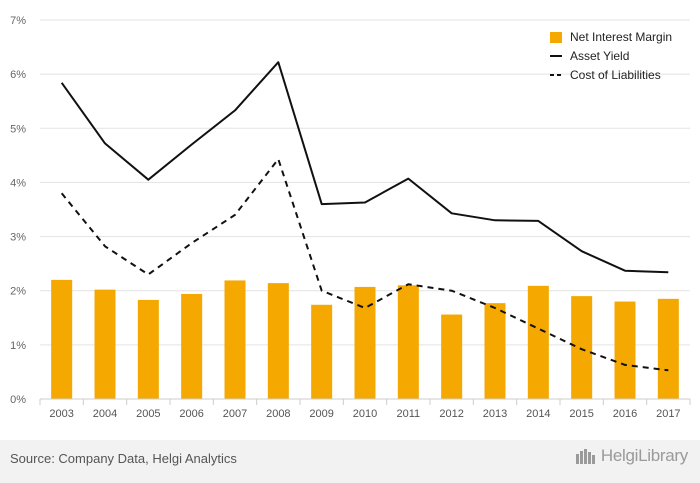 The image size is (700, 483). What do you see at coordinates (18, 129) in the screenshot?
I see `y-tick-label: 5%` at bounding box center [18, 129].